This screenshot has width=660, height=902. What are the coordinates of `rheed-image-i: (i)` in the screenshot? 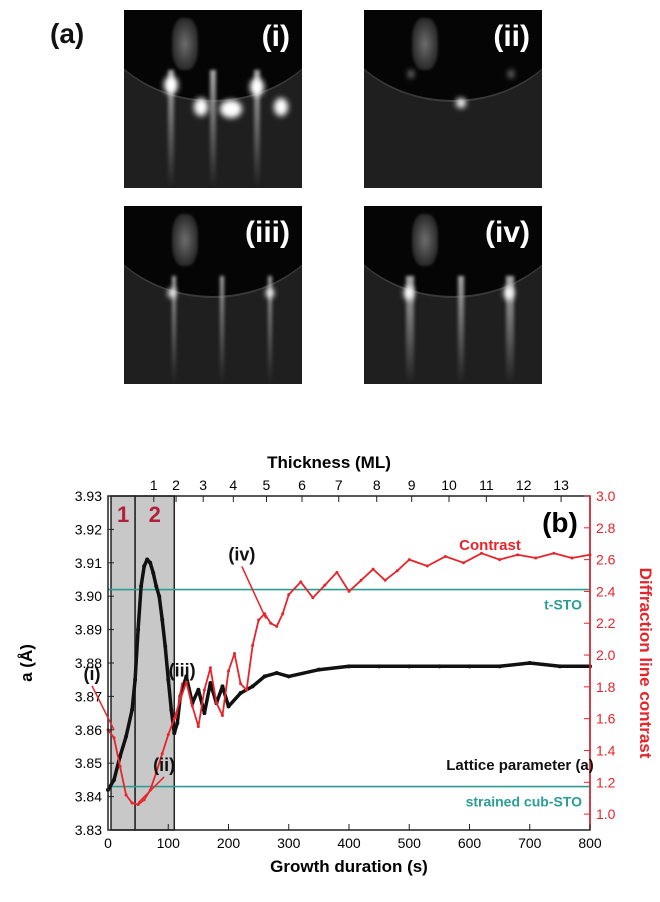 It's located at (213, 99).